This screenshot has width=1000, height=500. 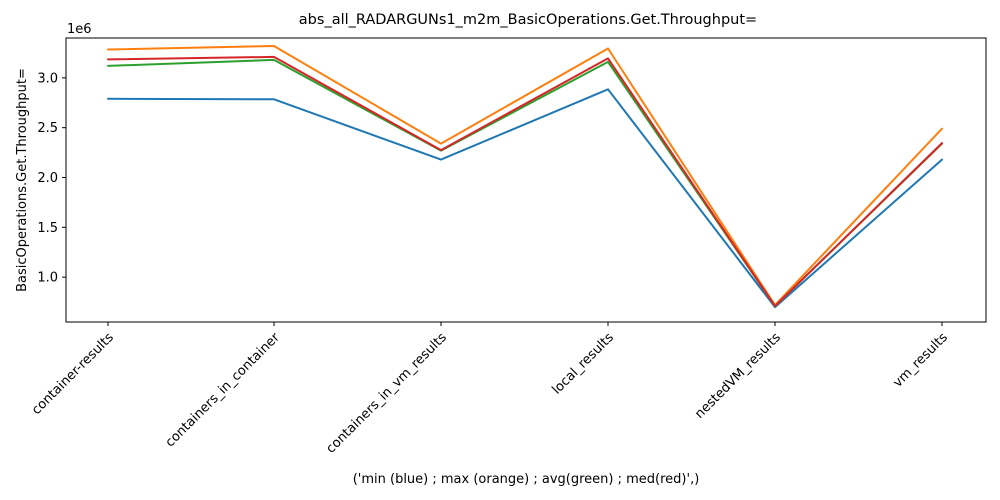 What do you see at coordinates (738, 376) in the screenshot?
I see `x-tick-label: nestedVM_results` at bounding box center [738, 376].